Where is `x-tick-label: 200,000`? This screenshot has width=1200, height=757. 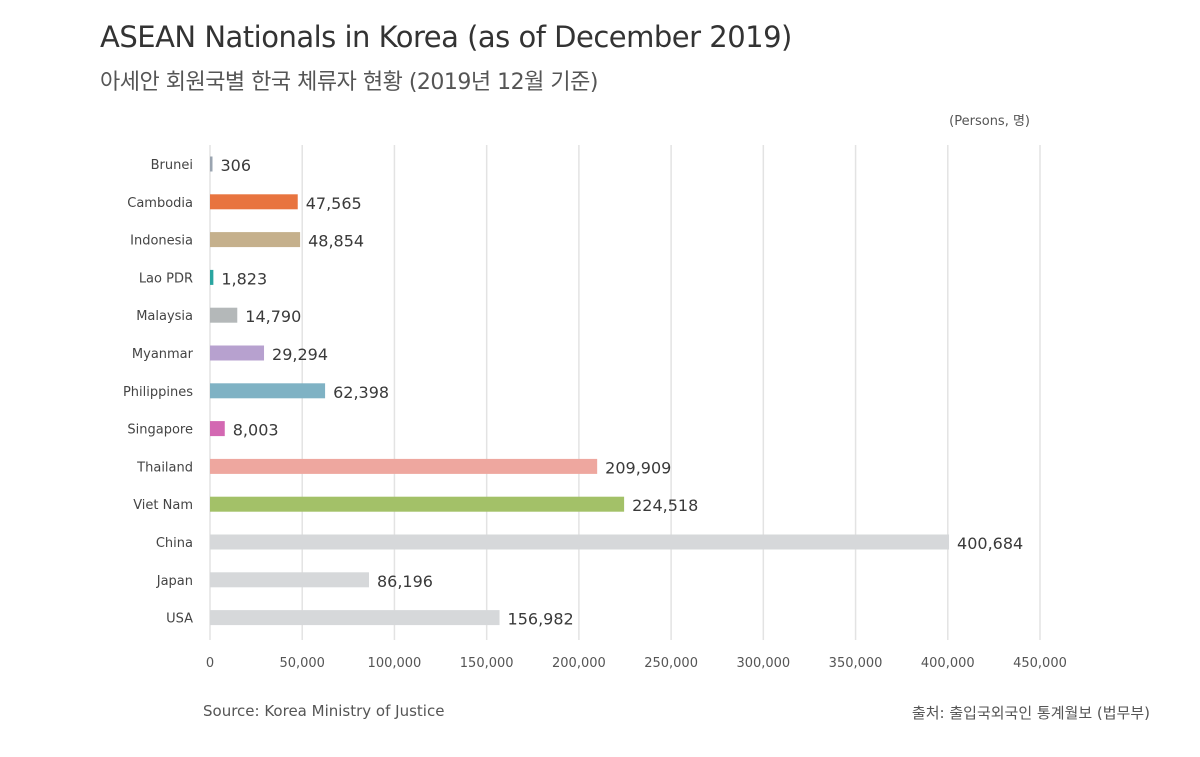 x-tick-label: 200,000 is located at coordinates (579, 663).